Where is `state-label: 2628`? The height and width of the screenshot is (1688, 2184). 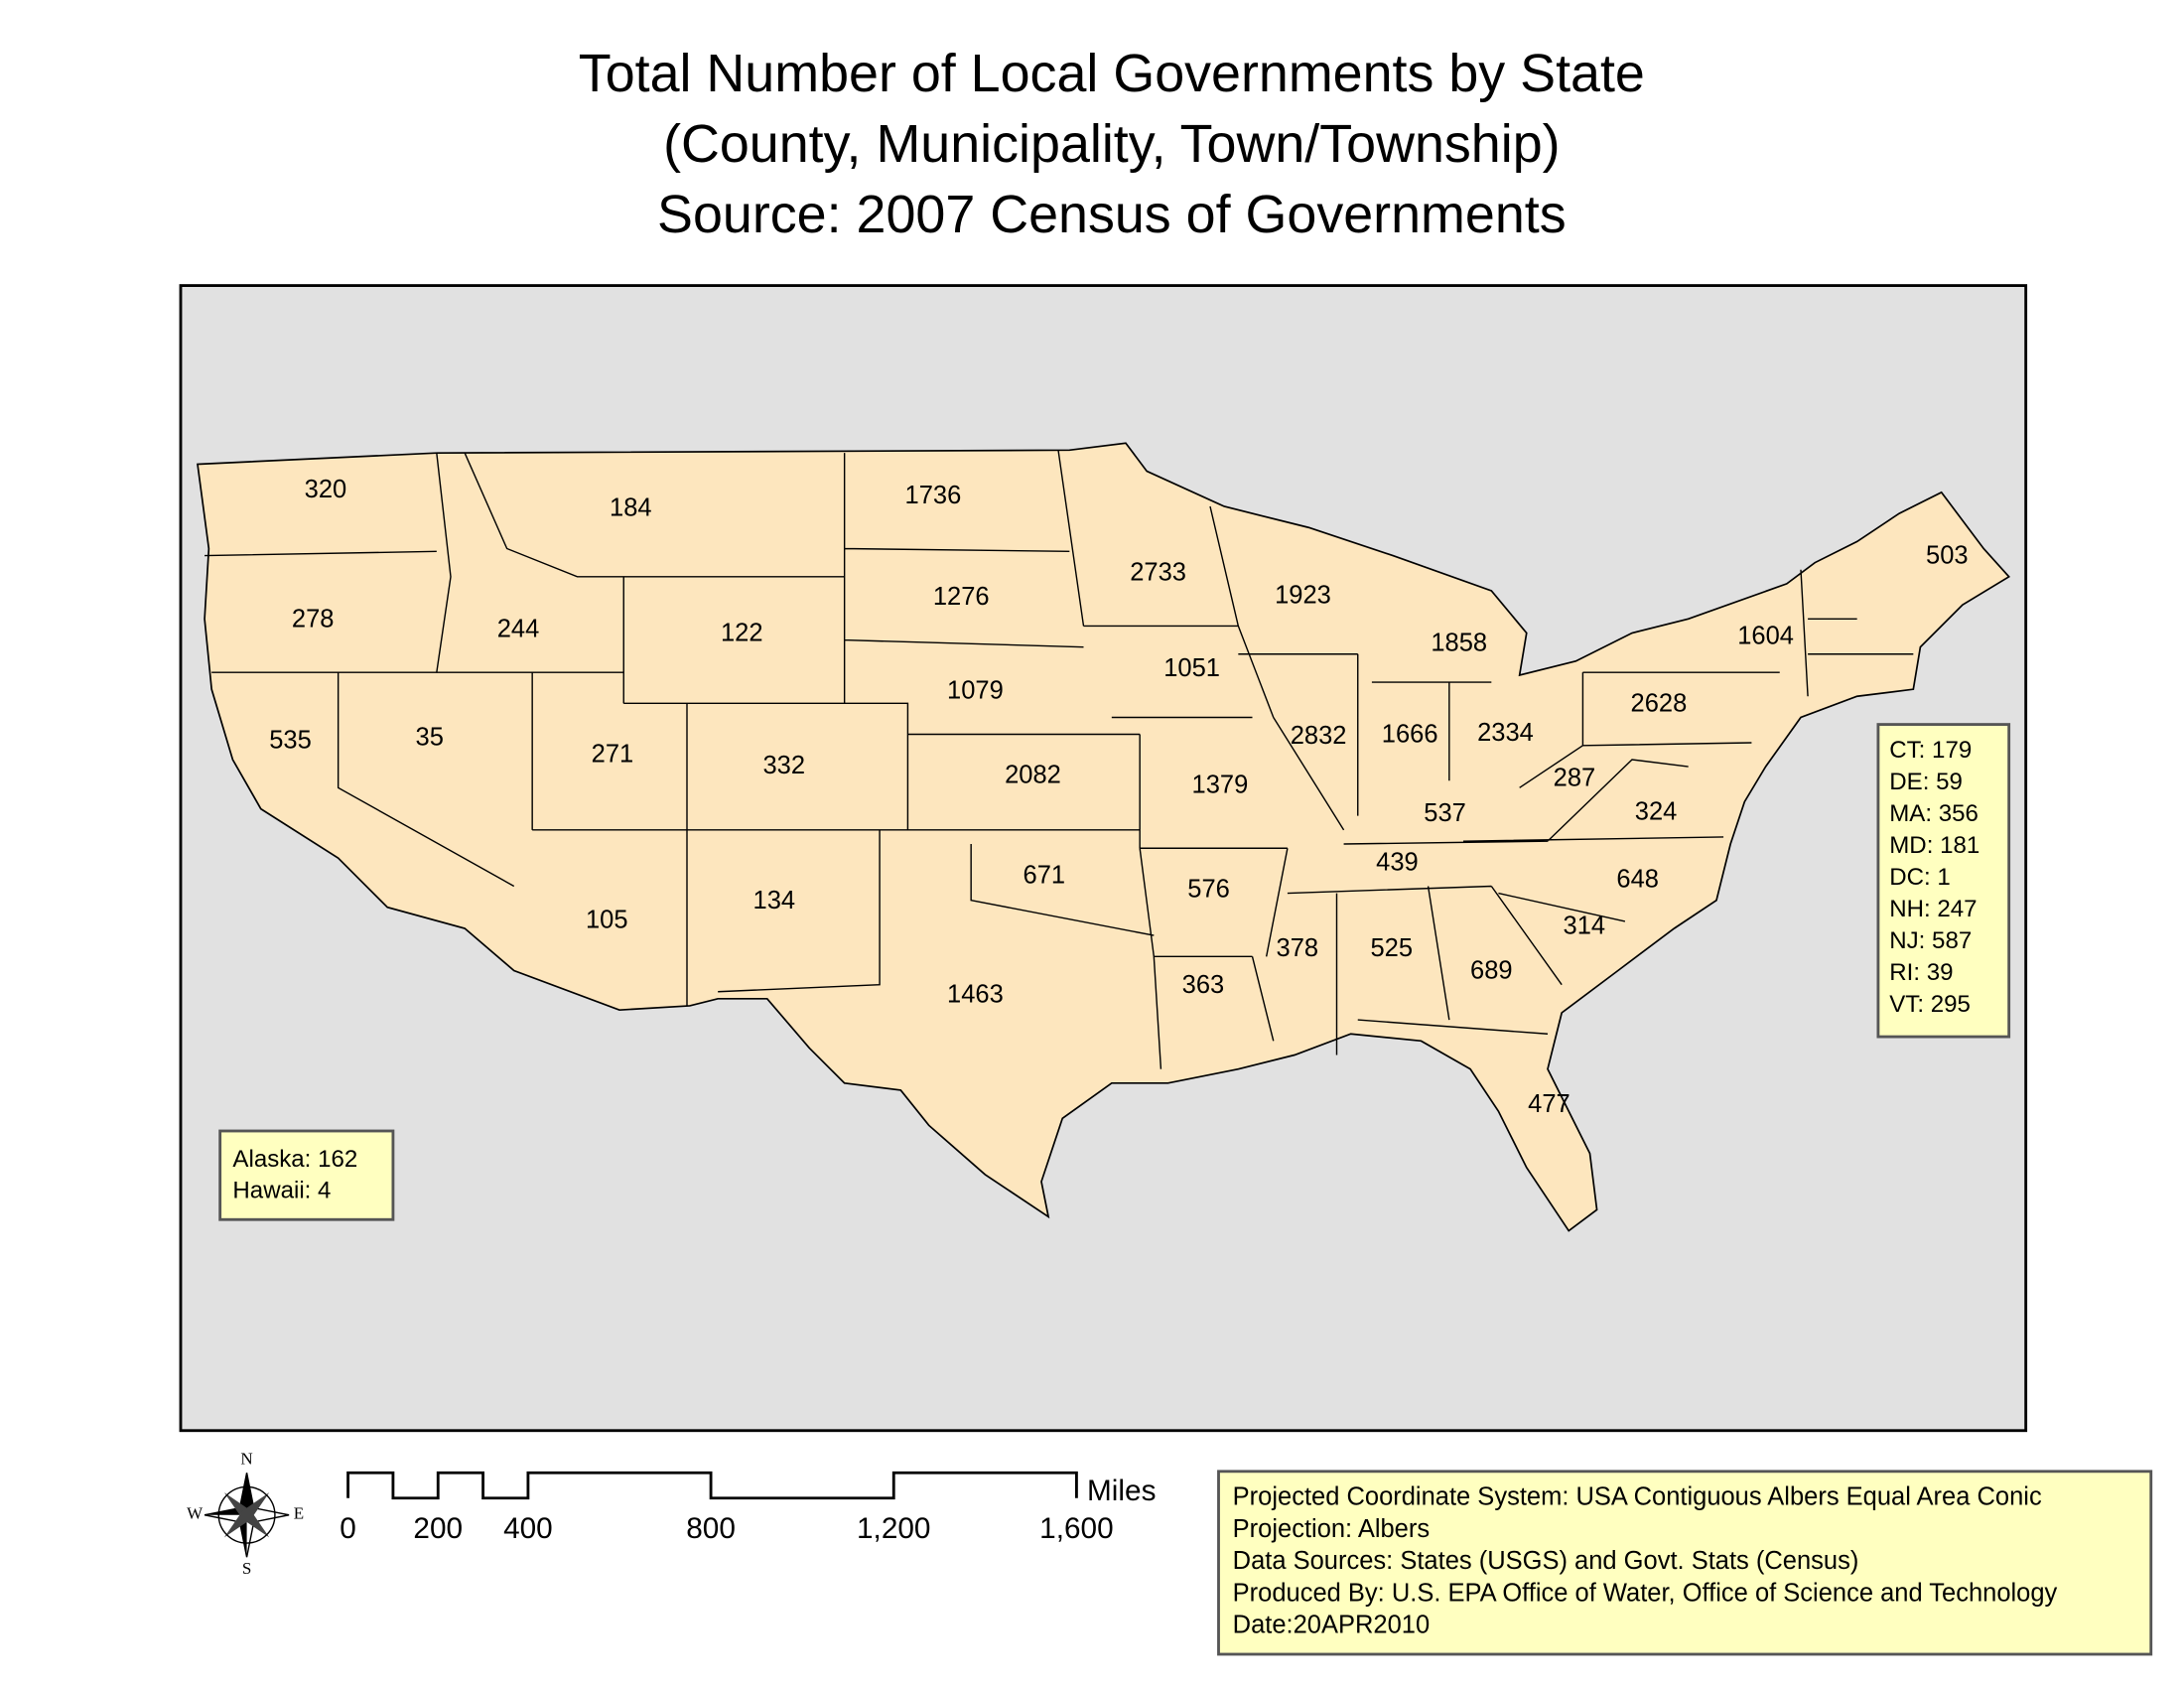
state-label: 2628 is located at coordinates (1659, 703).